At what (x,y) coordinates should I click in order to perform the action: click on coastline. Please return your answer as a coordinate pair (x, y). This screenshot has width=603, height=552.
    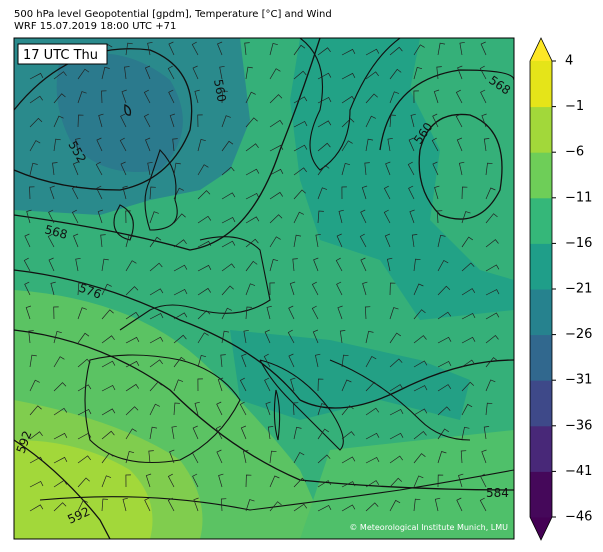
    Looking at the image, I should click on (301, 405).